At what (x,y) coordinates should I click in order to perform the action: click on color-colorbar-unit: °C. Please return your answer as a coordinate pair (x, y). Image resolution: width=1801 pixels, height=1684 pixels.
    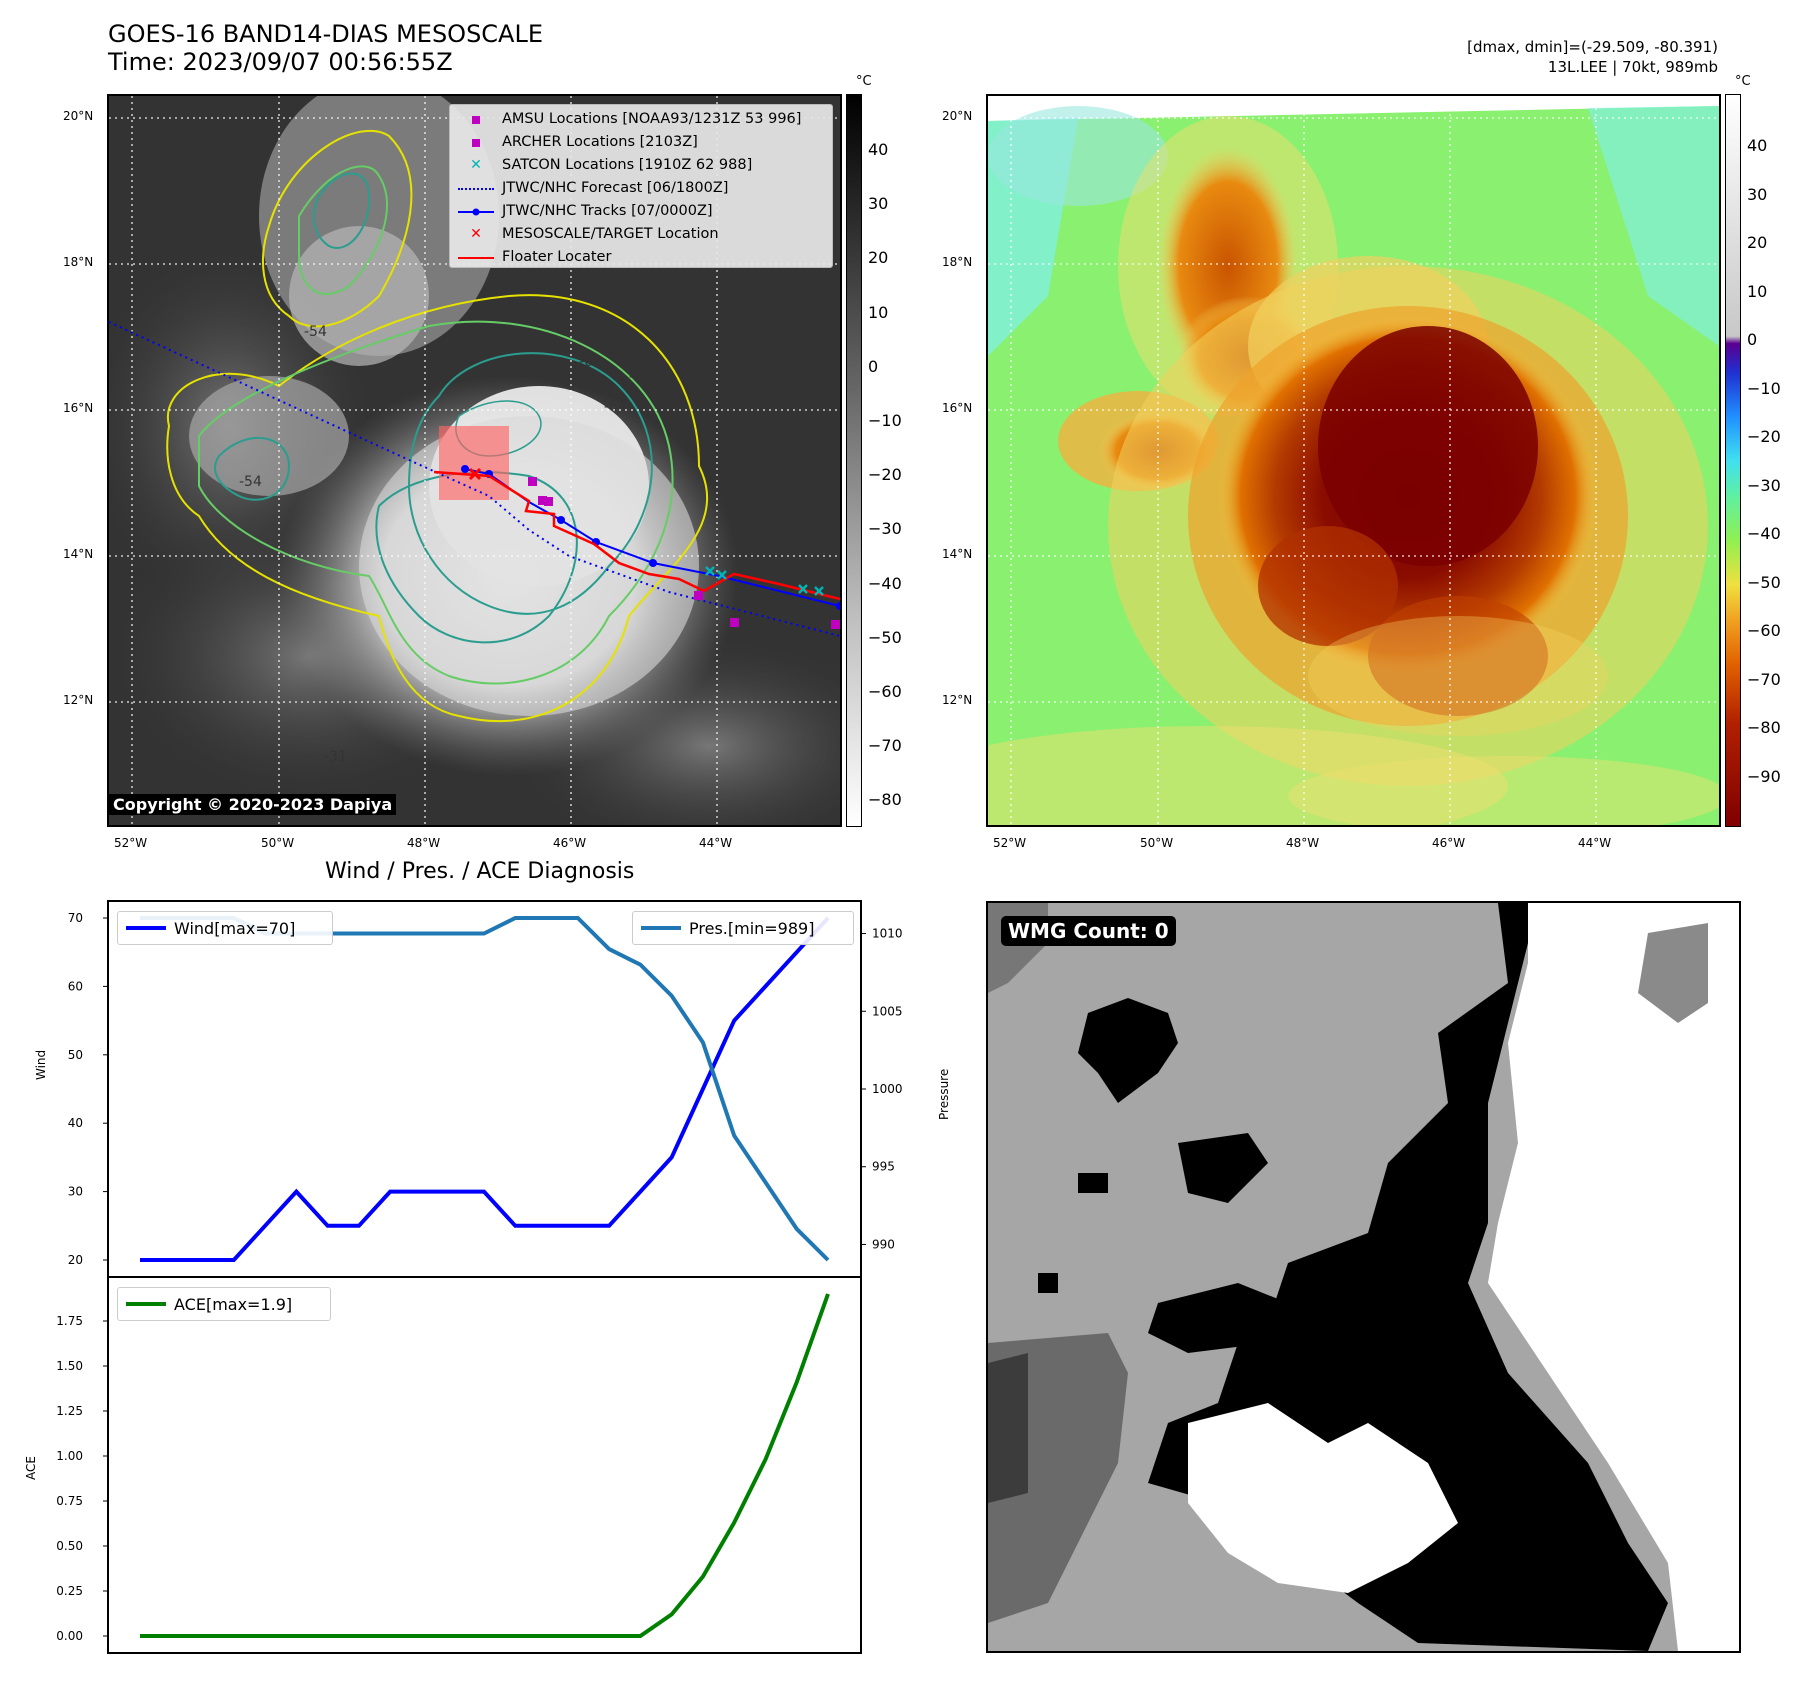
    Looking at the image, I should click on (1743, 81).